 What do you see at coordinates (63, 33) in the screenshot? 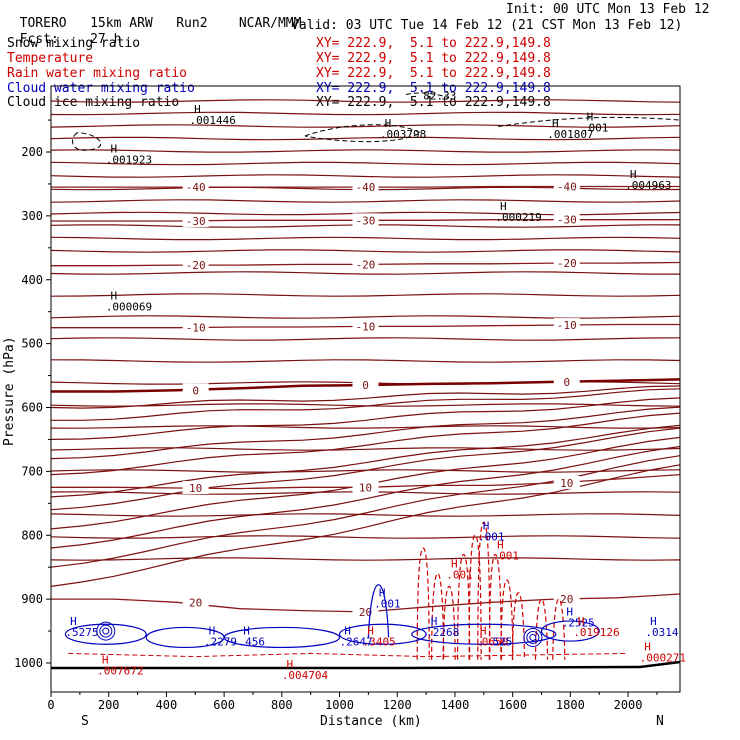
I see `forecast-hour: Fcst: 27 h` at bounding box center [63, 33].